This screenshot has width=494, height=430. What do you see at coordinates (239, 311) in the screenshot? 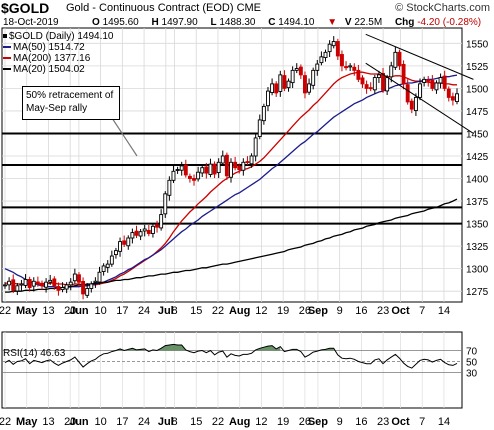
I see `x-tick-label: Aug` at bounding box center [239, 311].